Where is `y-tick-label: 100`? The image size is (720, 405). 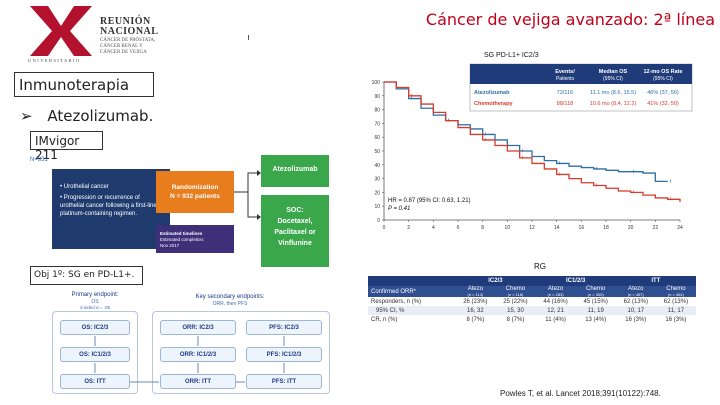 y-tick-label: 100 is located at coordinates (376, 83).